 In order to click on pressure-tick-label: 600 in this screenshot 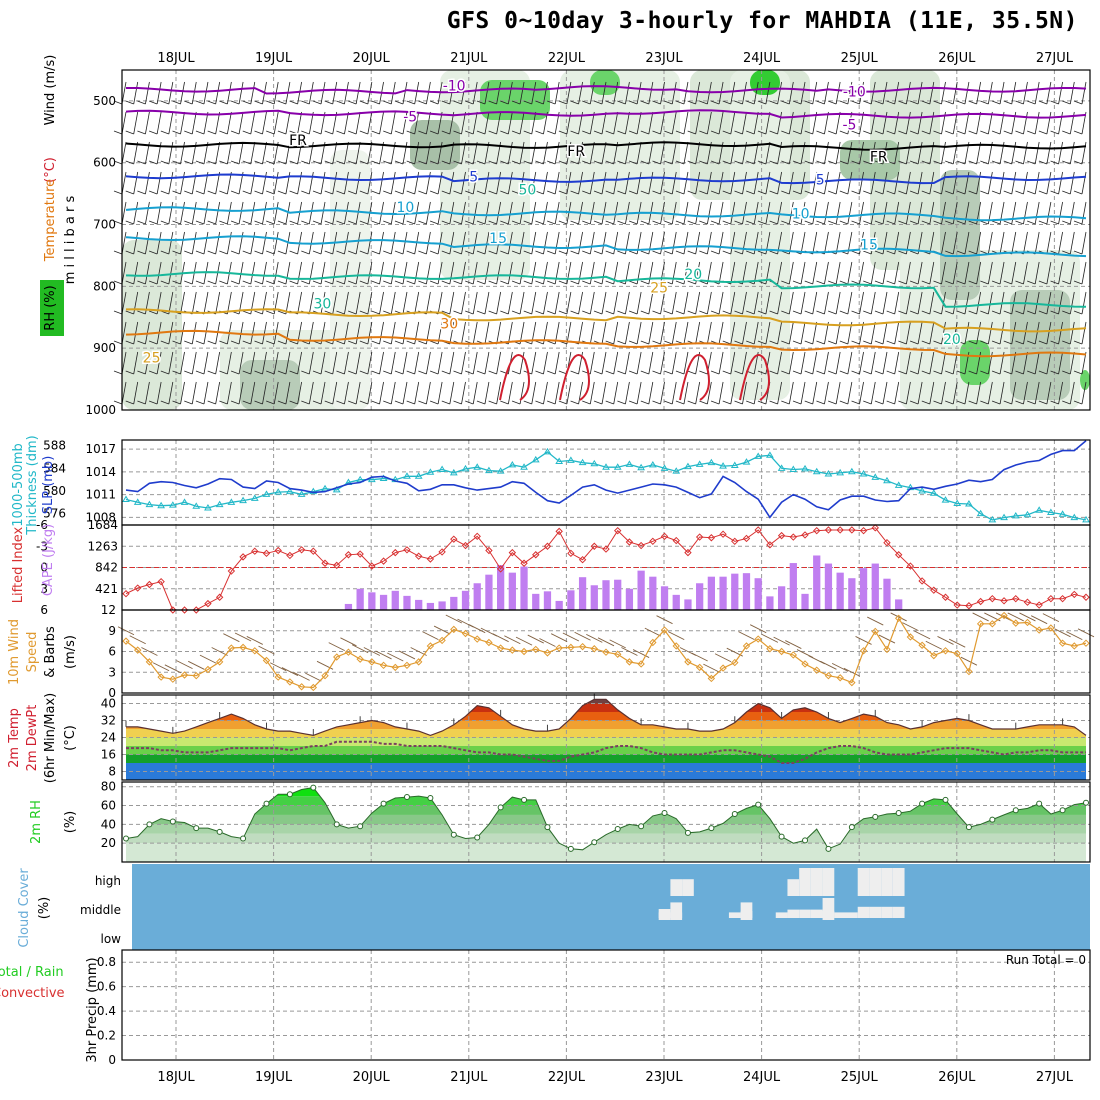, I will do `click(104, 163)`.